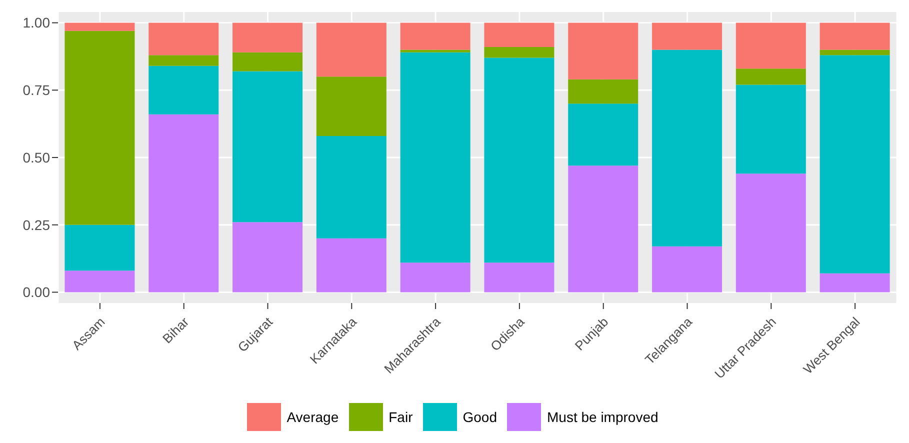 This screenshot has height=443, width=909. I want to click on y-tick-label: 0.25, so click(36, 224).